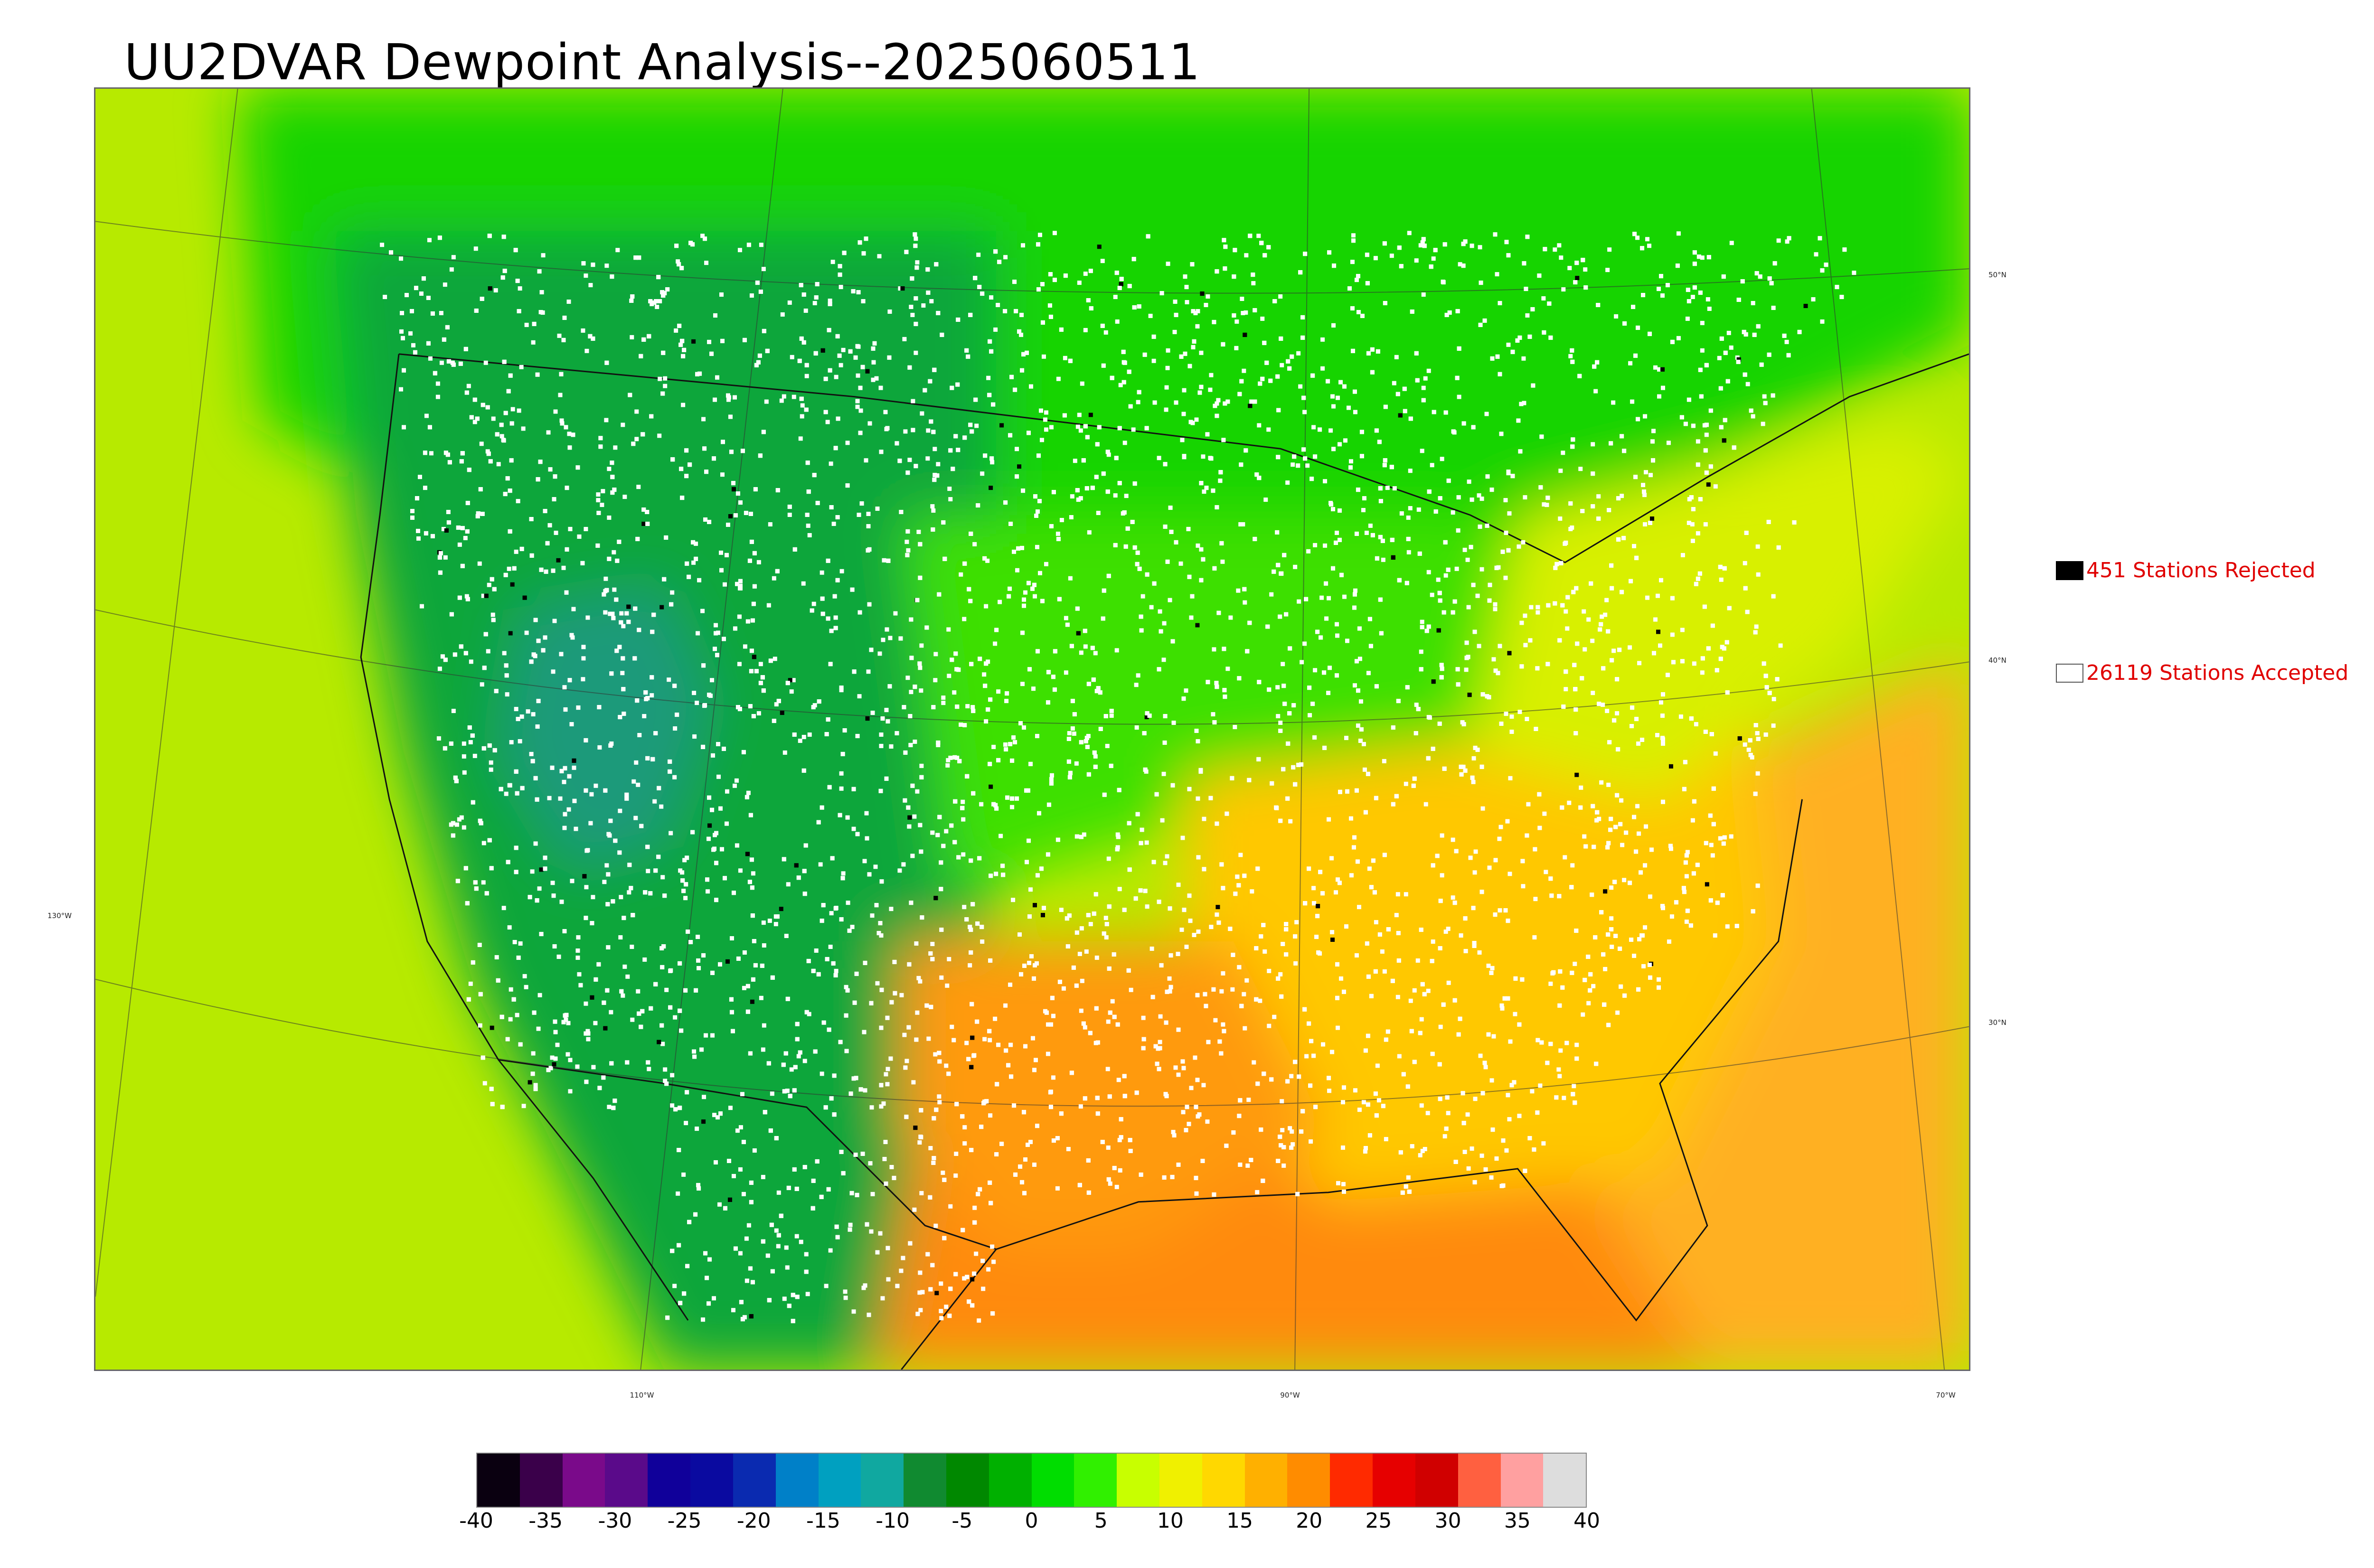  Describe the element at coordinates (1352, 1084) in the screenshot. I see `gulf-coast` at that location.